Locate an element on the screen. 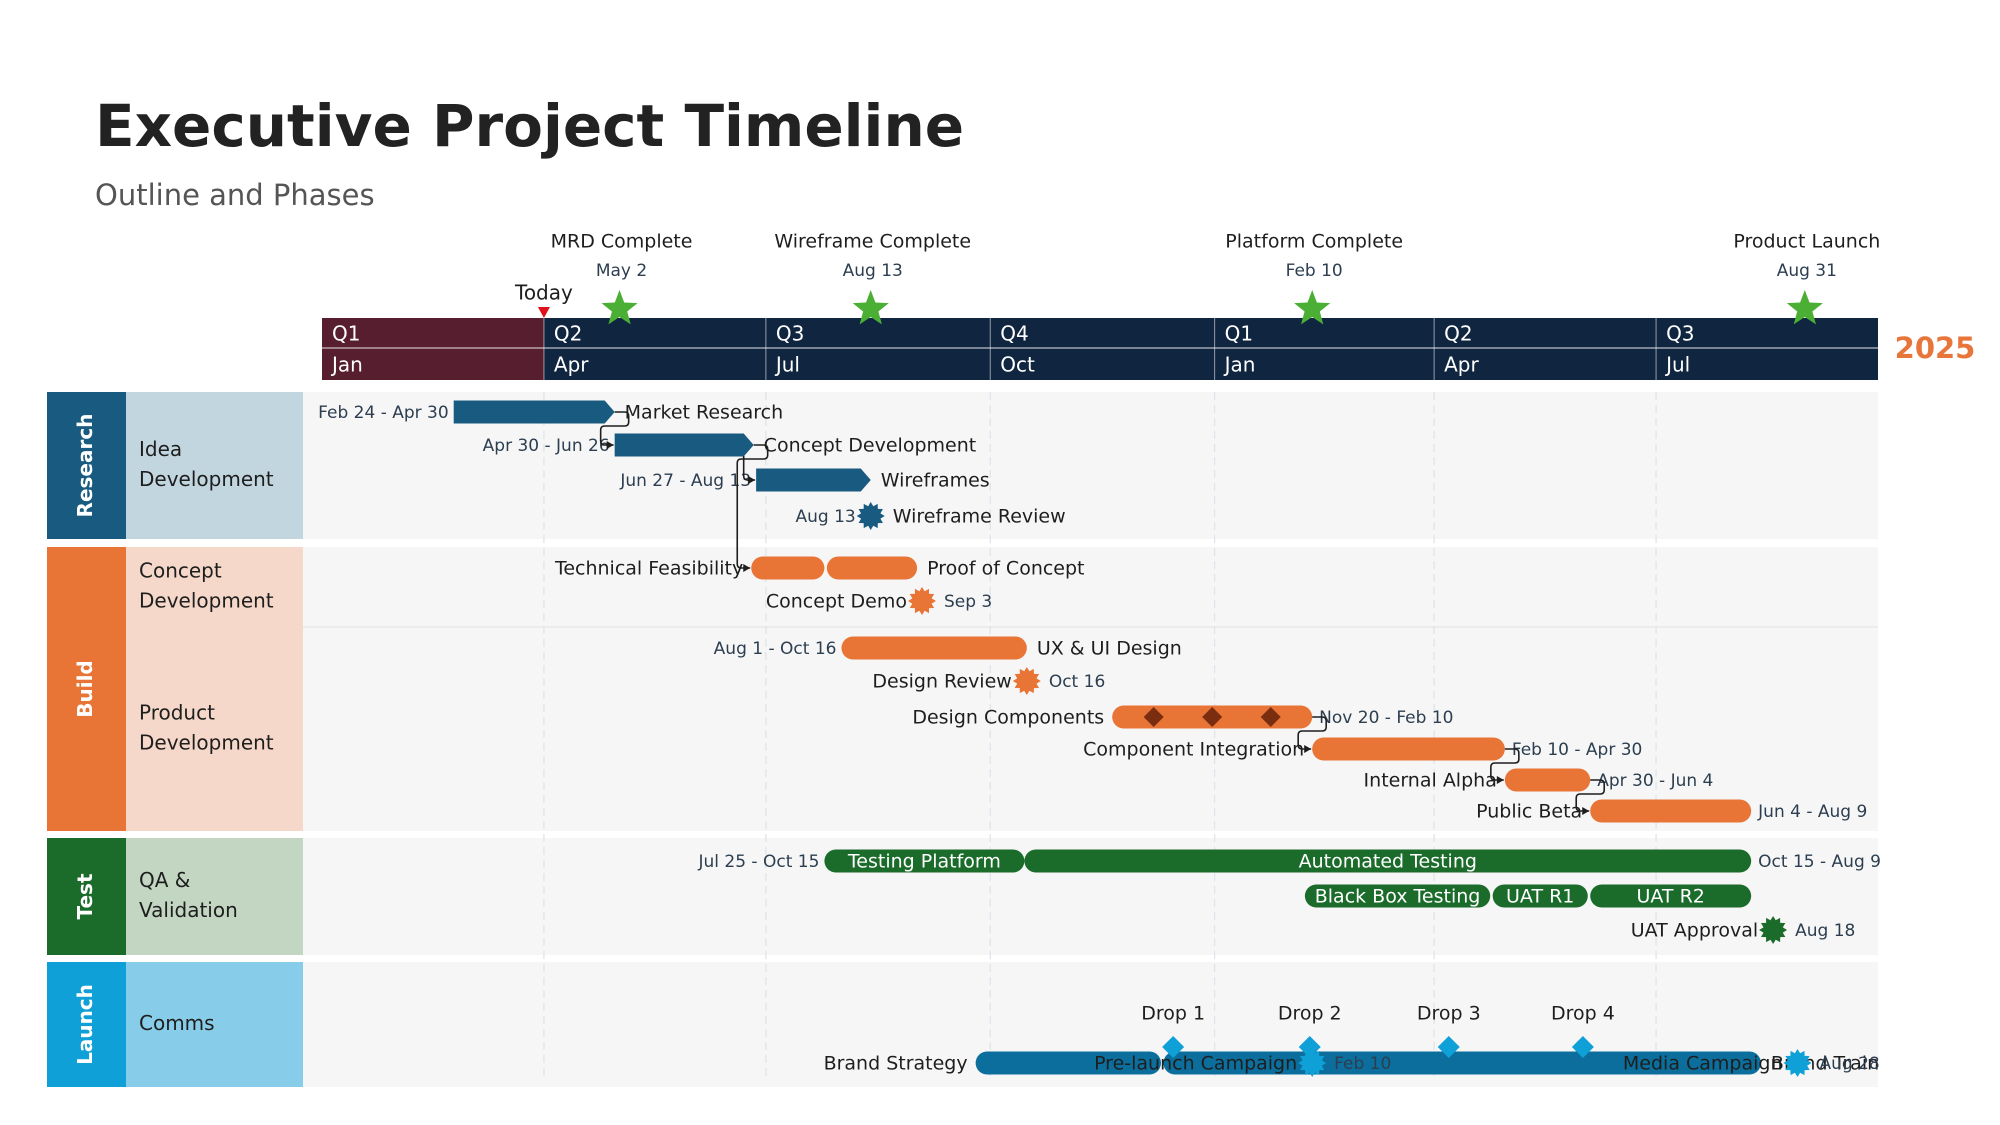 The width and height of the screenshot is (2000, 1125). month-label: Jan is located at coordinates (346, 365).